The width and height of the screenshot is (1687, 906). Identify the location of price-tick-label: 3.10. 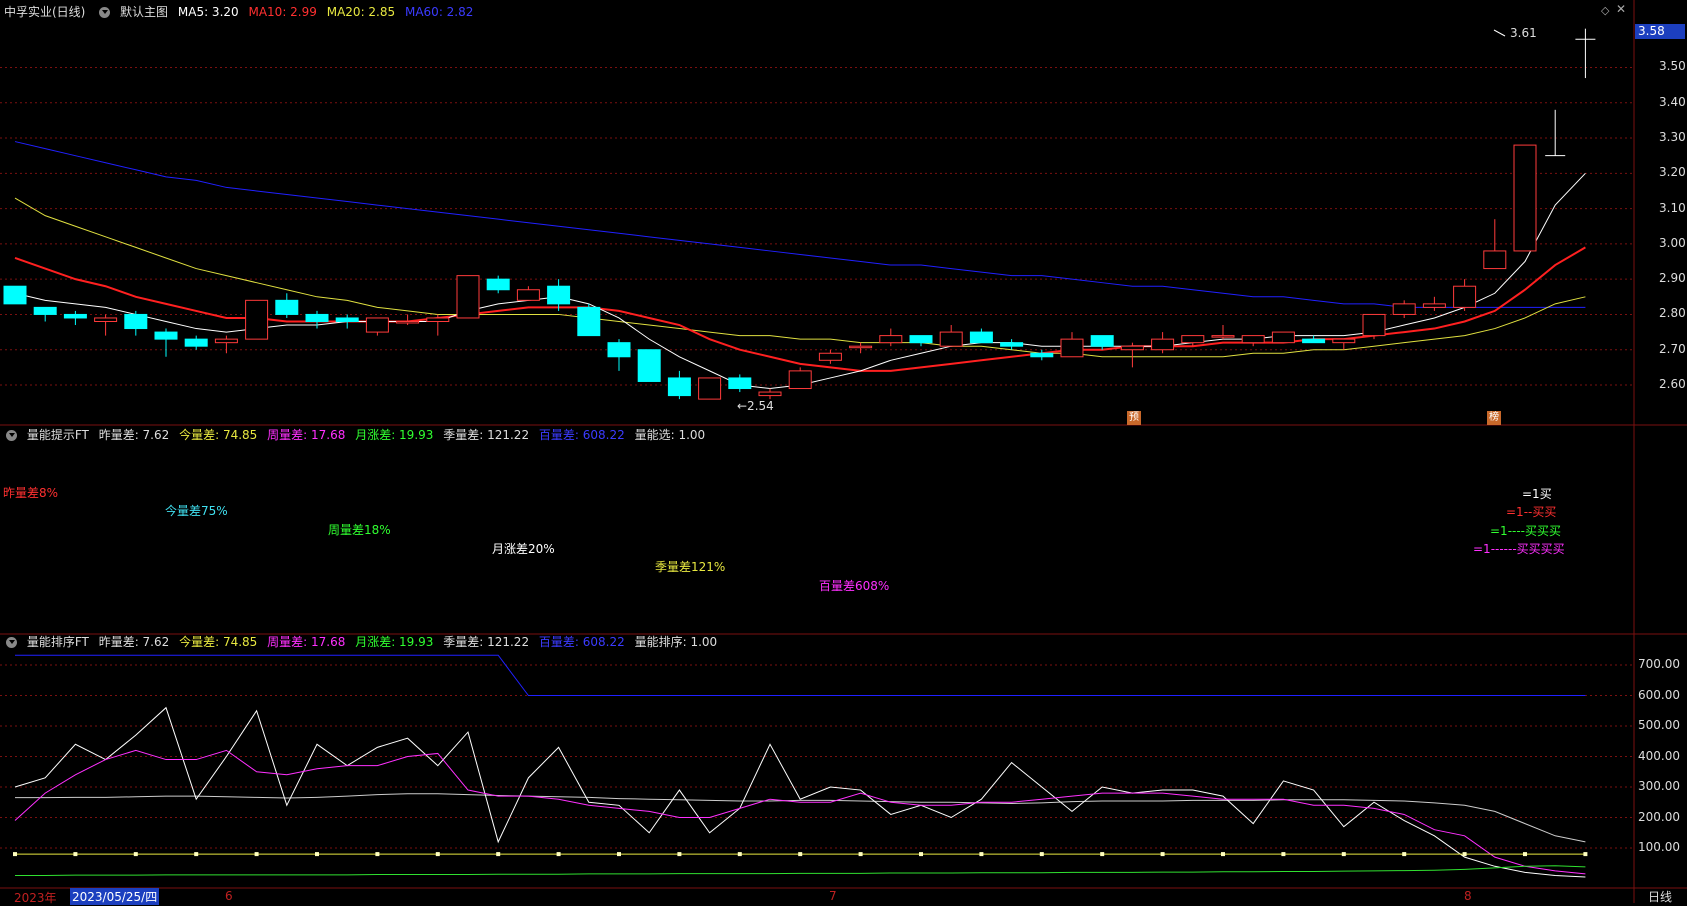
(1672, 207).